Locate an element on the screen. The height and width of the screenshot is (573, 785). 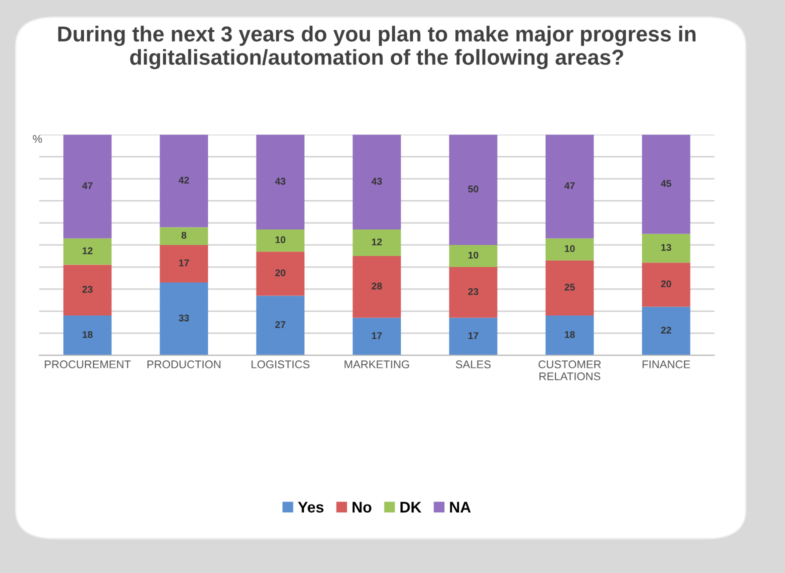
data-label: 25 is located at coordinates (569, 287).